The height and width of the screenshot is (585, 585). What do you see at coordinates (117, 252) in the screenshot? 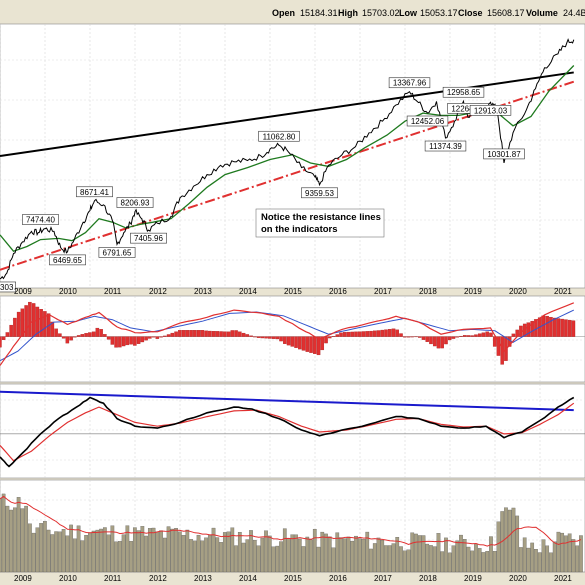
I see `price-annotation-3: 6791.65` at bounding box center [117, 252].